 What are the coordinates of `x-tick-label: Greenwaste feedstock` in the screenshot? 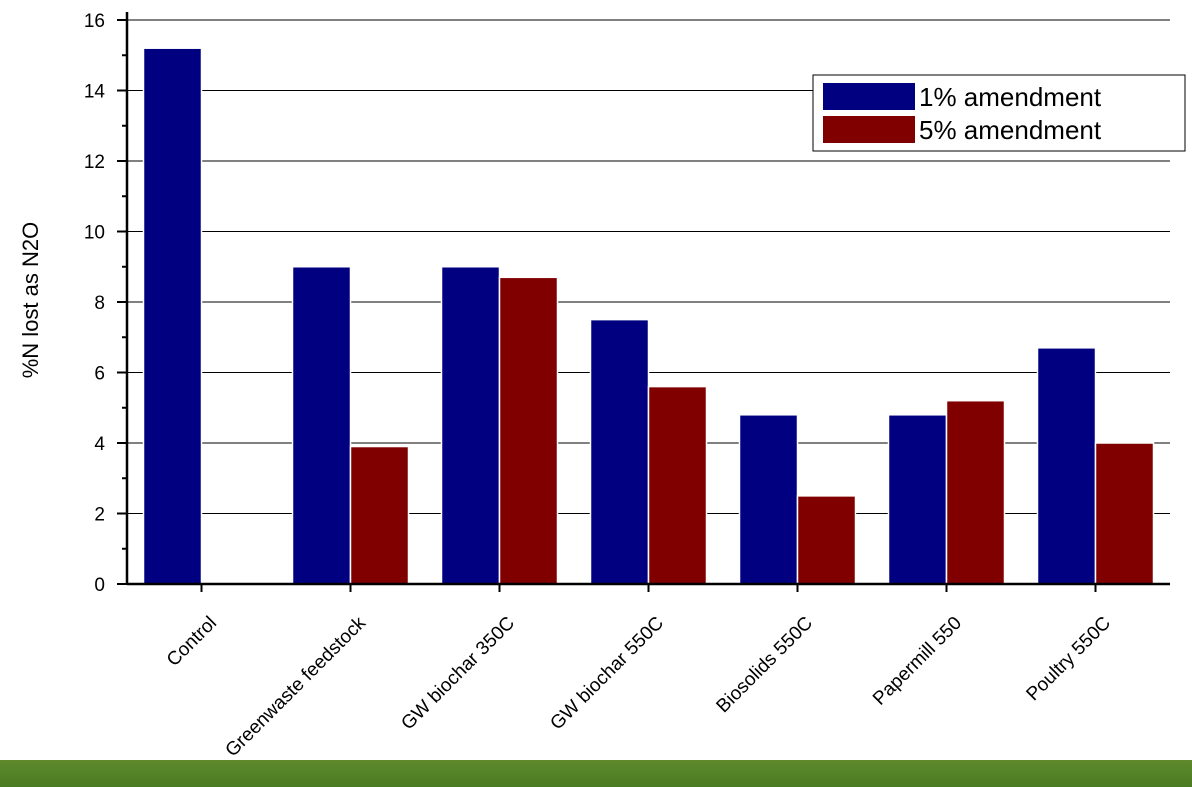 It's located at (296, 686).